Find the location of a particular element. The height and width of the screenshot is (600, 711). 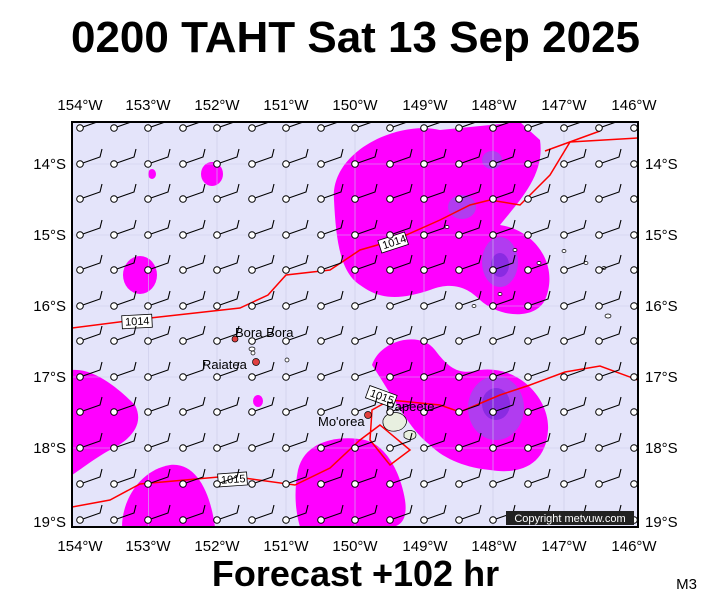

lon-label: 149°W is located at coordinates (425, 546).